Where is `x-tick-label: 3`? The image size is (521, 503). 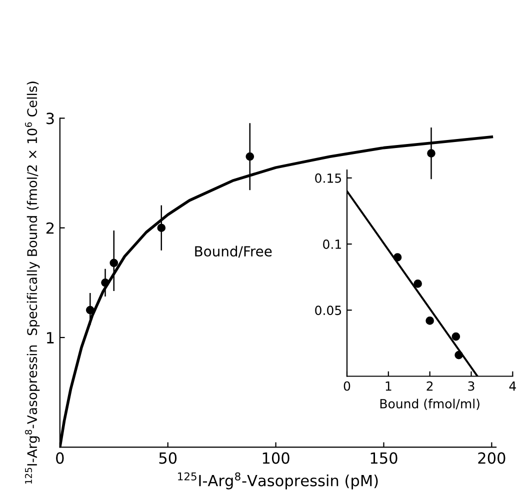
x-tick-label: 3 is located at coordinates (471, 386).